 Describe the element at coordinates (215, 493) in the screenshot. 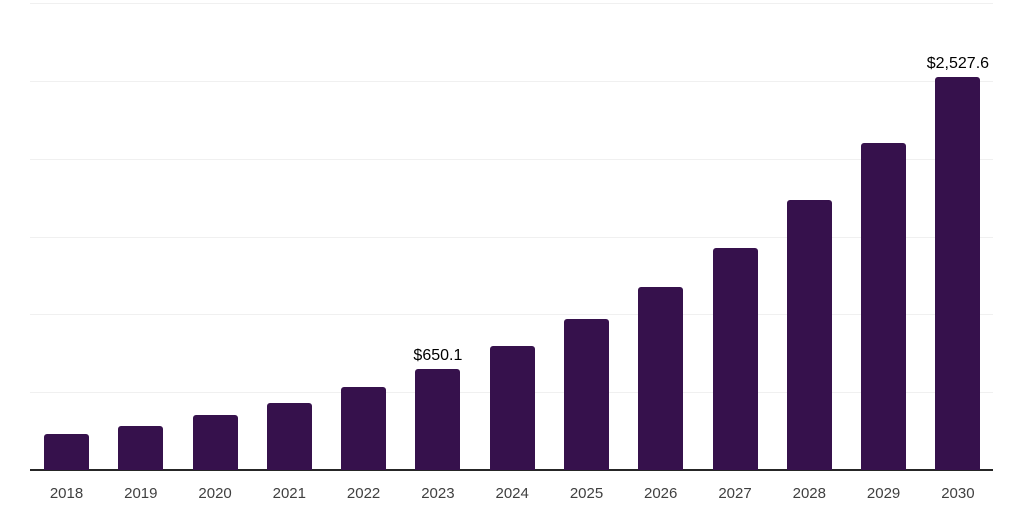

I see `x-tick-label-2020: 2020` at that location.